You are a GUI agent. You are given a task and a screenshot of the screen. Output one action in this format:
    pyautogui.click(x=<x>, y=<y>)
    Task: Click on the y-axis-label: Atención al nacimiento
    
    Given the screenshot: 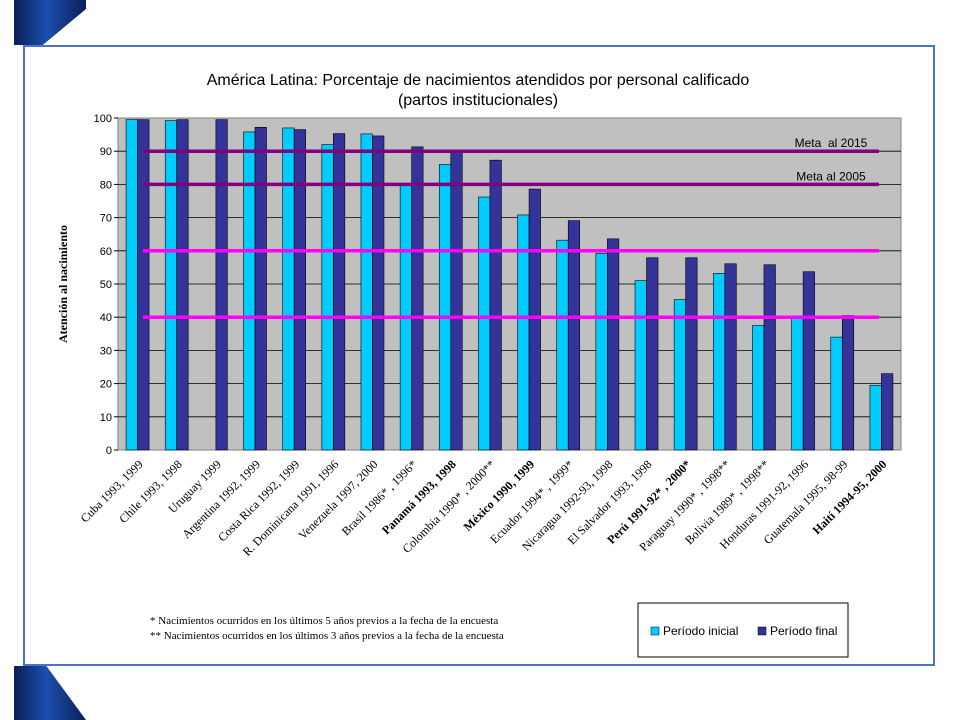 What is the action you would take?
    pyautogui.click(x=63, y=284)
    